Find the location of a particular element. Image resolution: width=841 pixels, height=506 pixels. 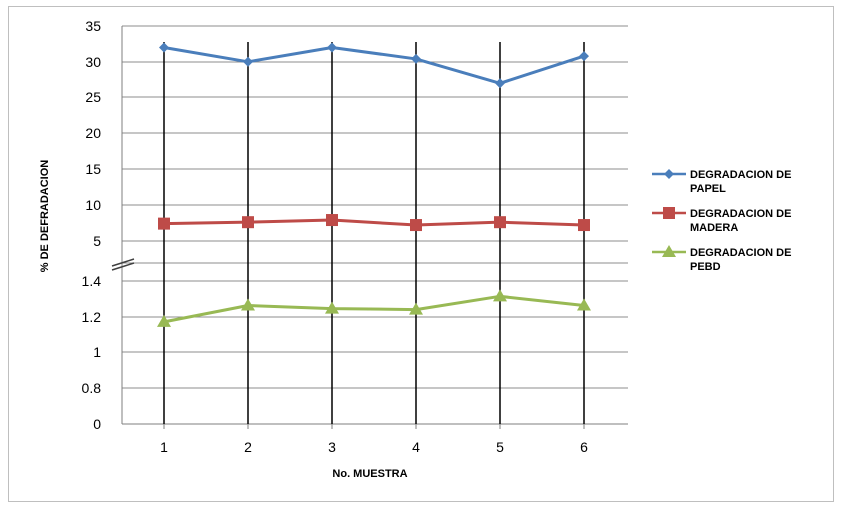

y-tick-label: 5 is located at coordinates (97, 241).